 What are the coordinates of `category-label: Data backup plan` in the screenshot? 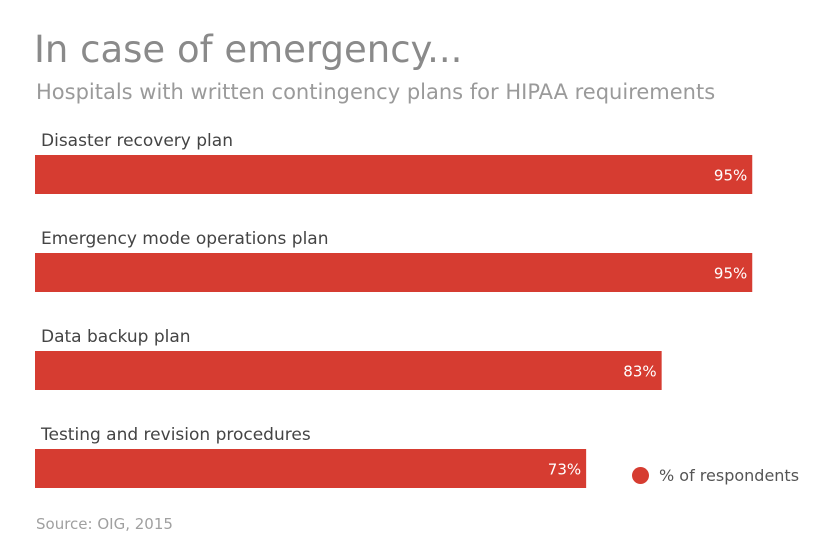 It's located at (116, 337).